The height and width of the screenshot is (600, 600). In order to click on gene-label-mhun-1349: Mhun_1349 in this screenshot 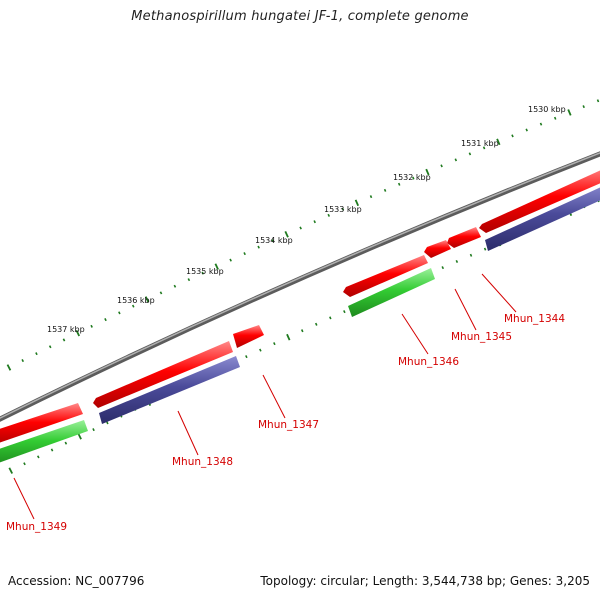, I will do `click(36, 527)`.